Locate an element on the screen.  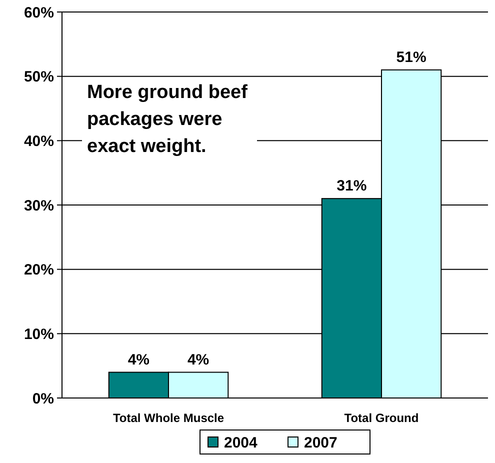
x-tick-label: Total Ground is located at coordinates (381, 418).